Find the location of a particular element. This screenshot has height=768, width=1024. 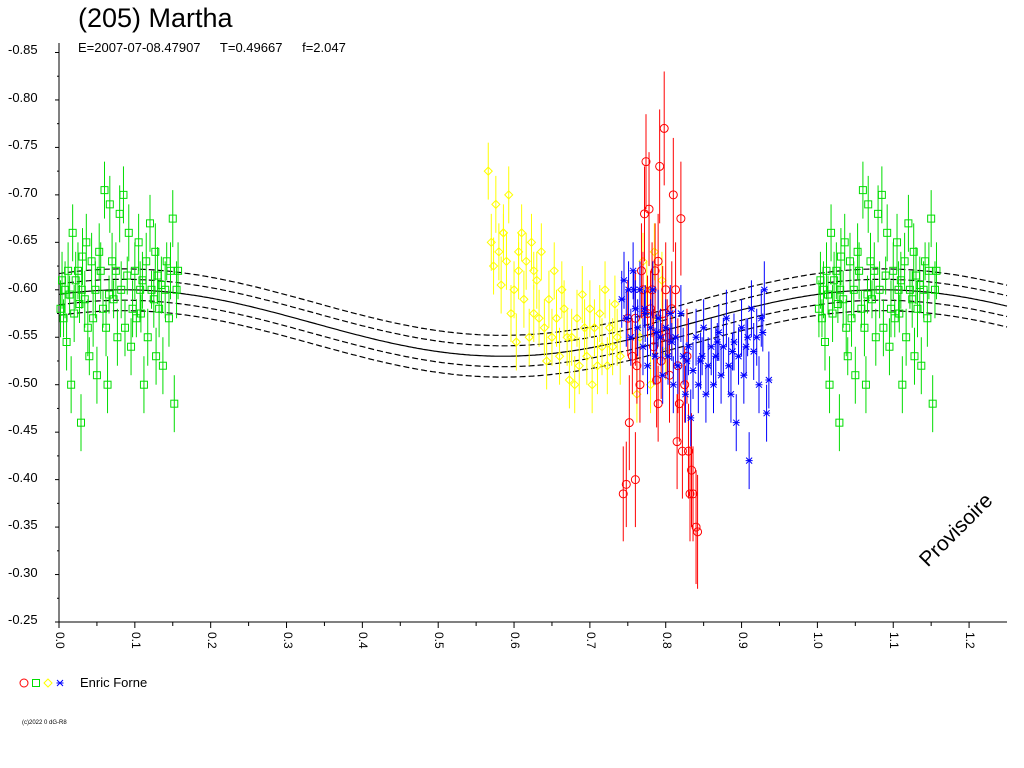

y-tick-label: -0.75 is located at coordinates (23, 145).